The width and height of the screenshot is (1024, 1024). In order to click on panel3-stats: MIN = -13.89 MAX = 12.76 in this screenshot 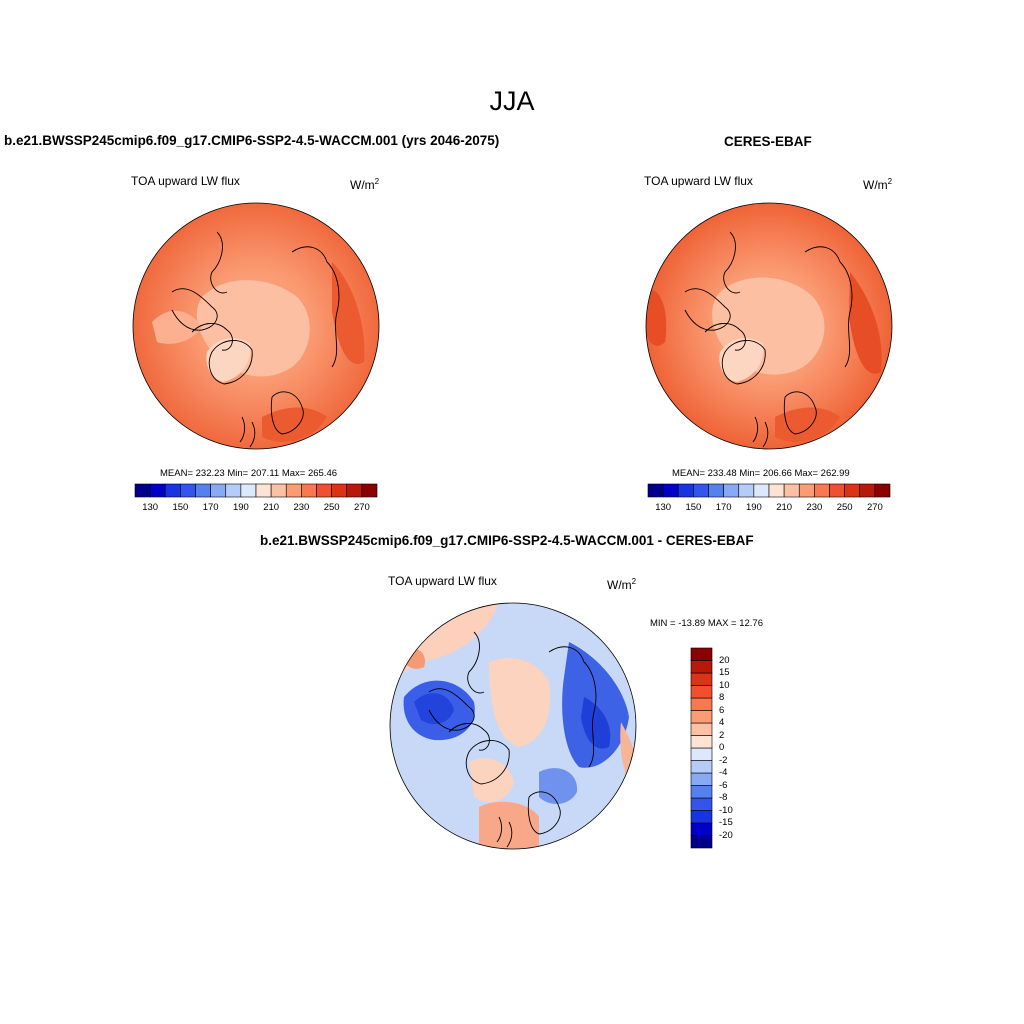, I will do `click(707, 623)`.